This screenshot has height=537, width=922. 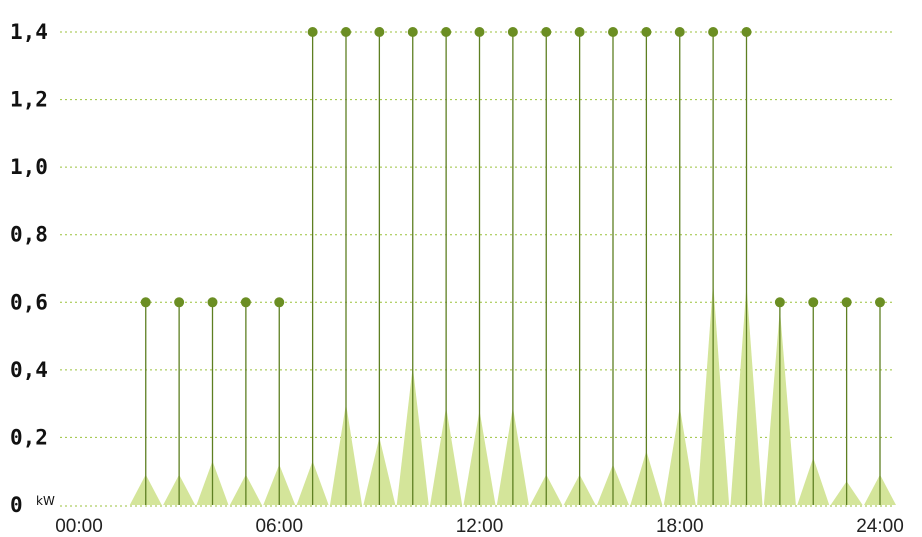 What do you see at coordinates (279, 526) in the screenshot?
I see `x-tick-label: 06:00` at bounding box center [279, 526].